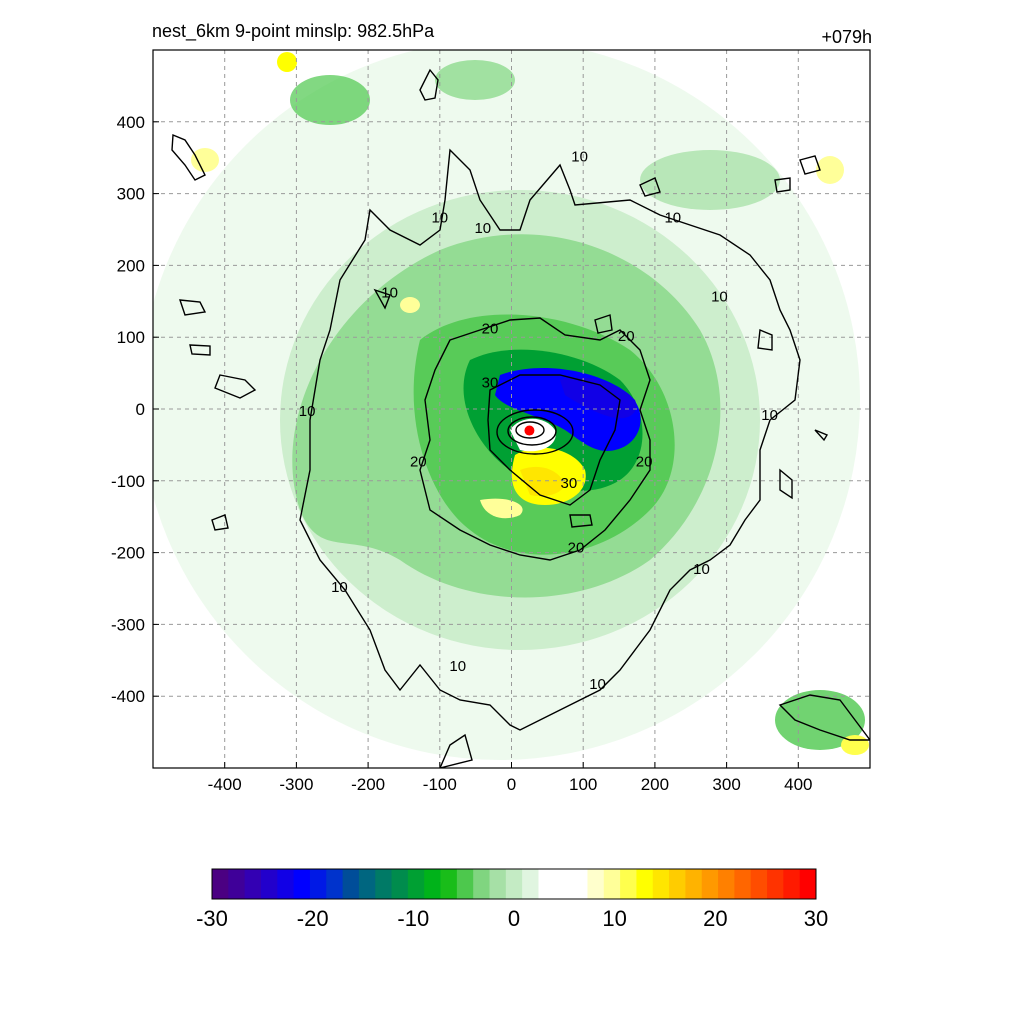 The width and height of the screenshot is (1024, 1024). Describe the element at coordinates (128, 553) in the screenshot. I see `y-tick-label: -200` at that location.